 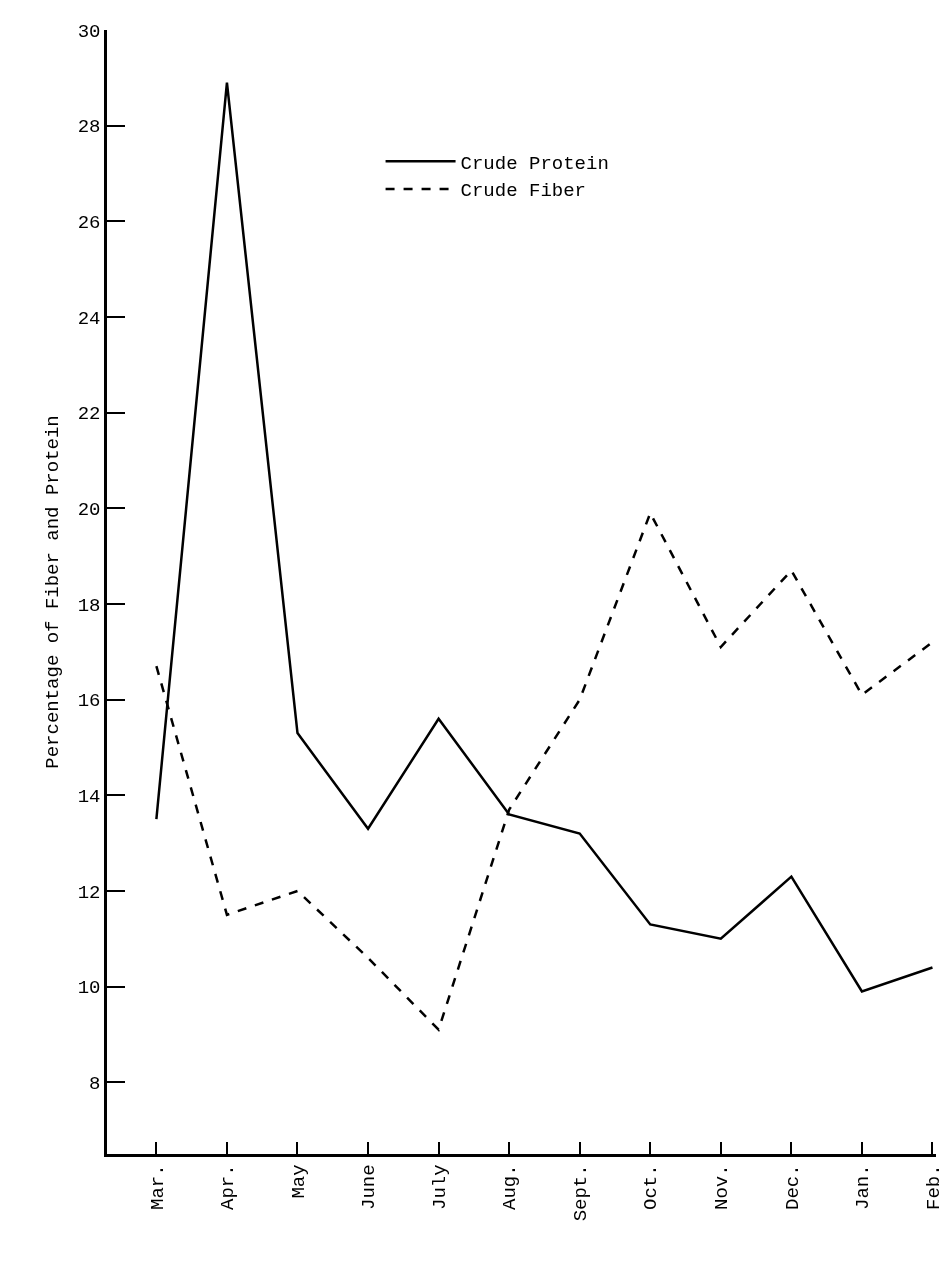 I want to click on y-tick-label: 30, so click(x=89, y=31).